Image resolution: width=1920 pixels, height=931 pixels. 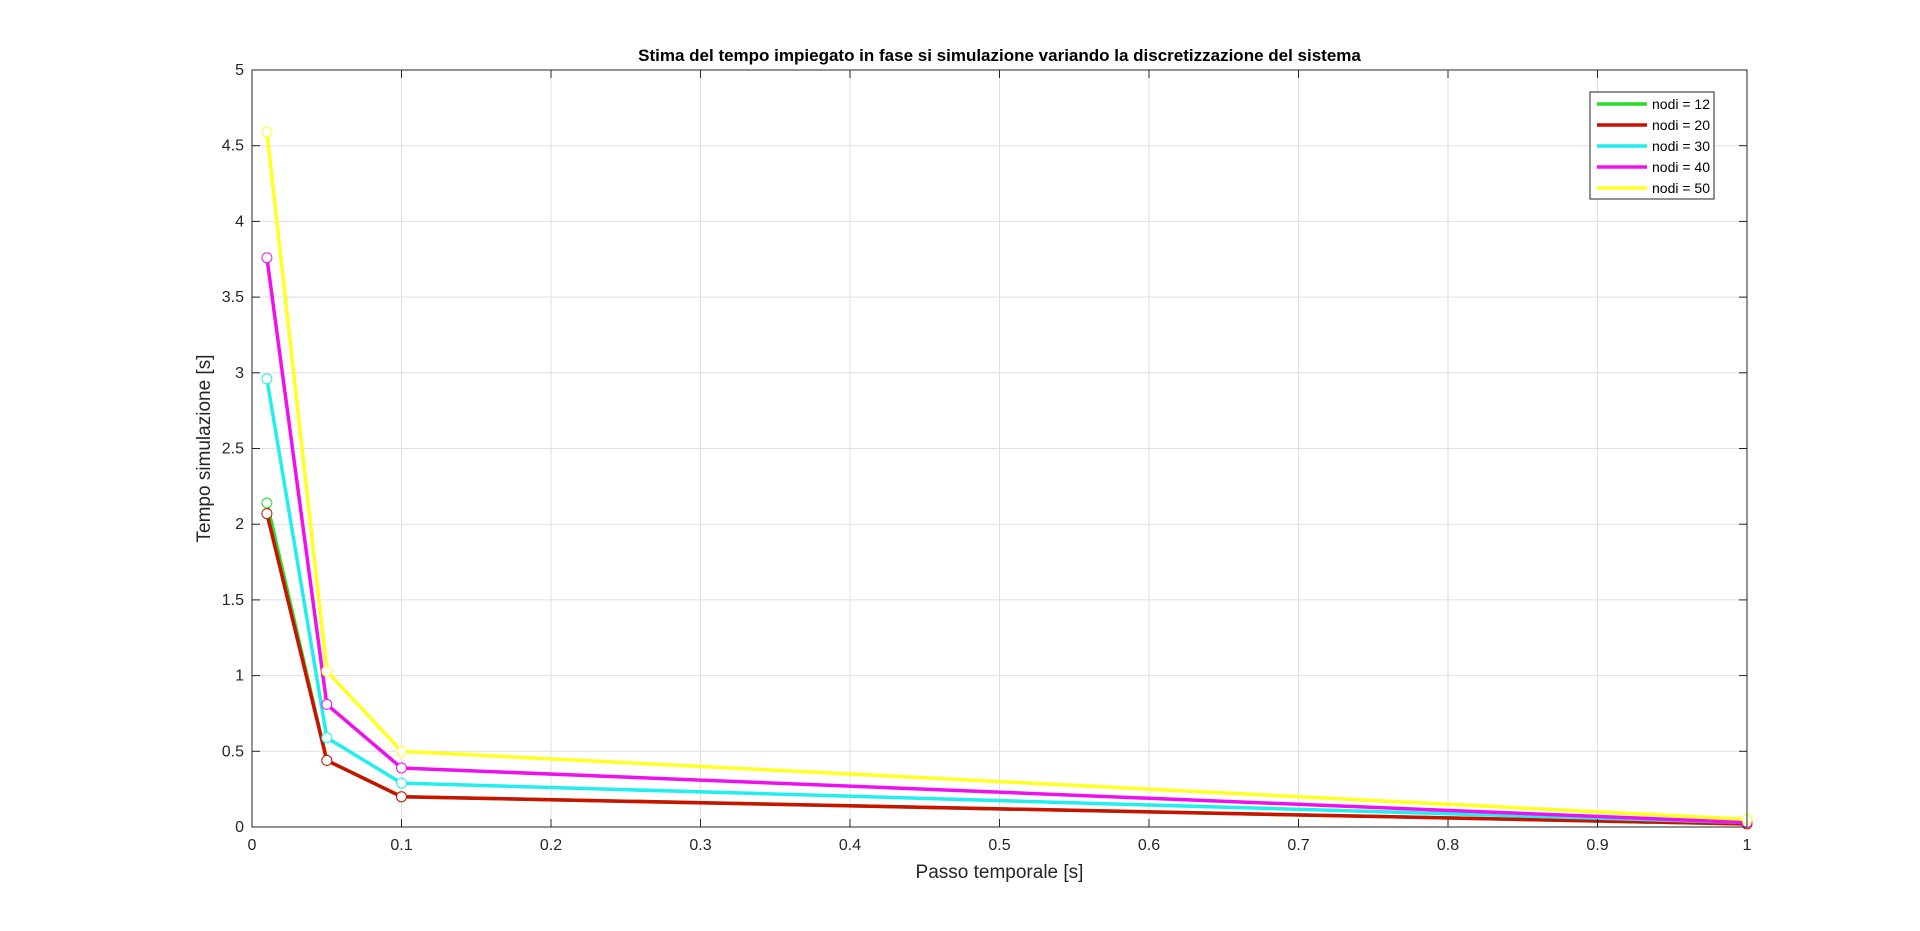 What do you see at coordinates (233, 297) in the screenshot?
I see `y-tick-label: 3.5` at bounding box center [233, 297].